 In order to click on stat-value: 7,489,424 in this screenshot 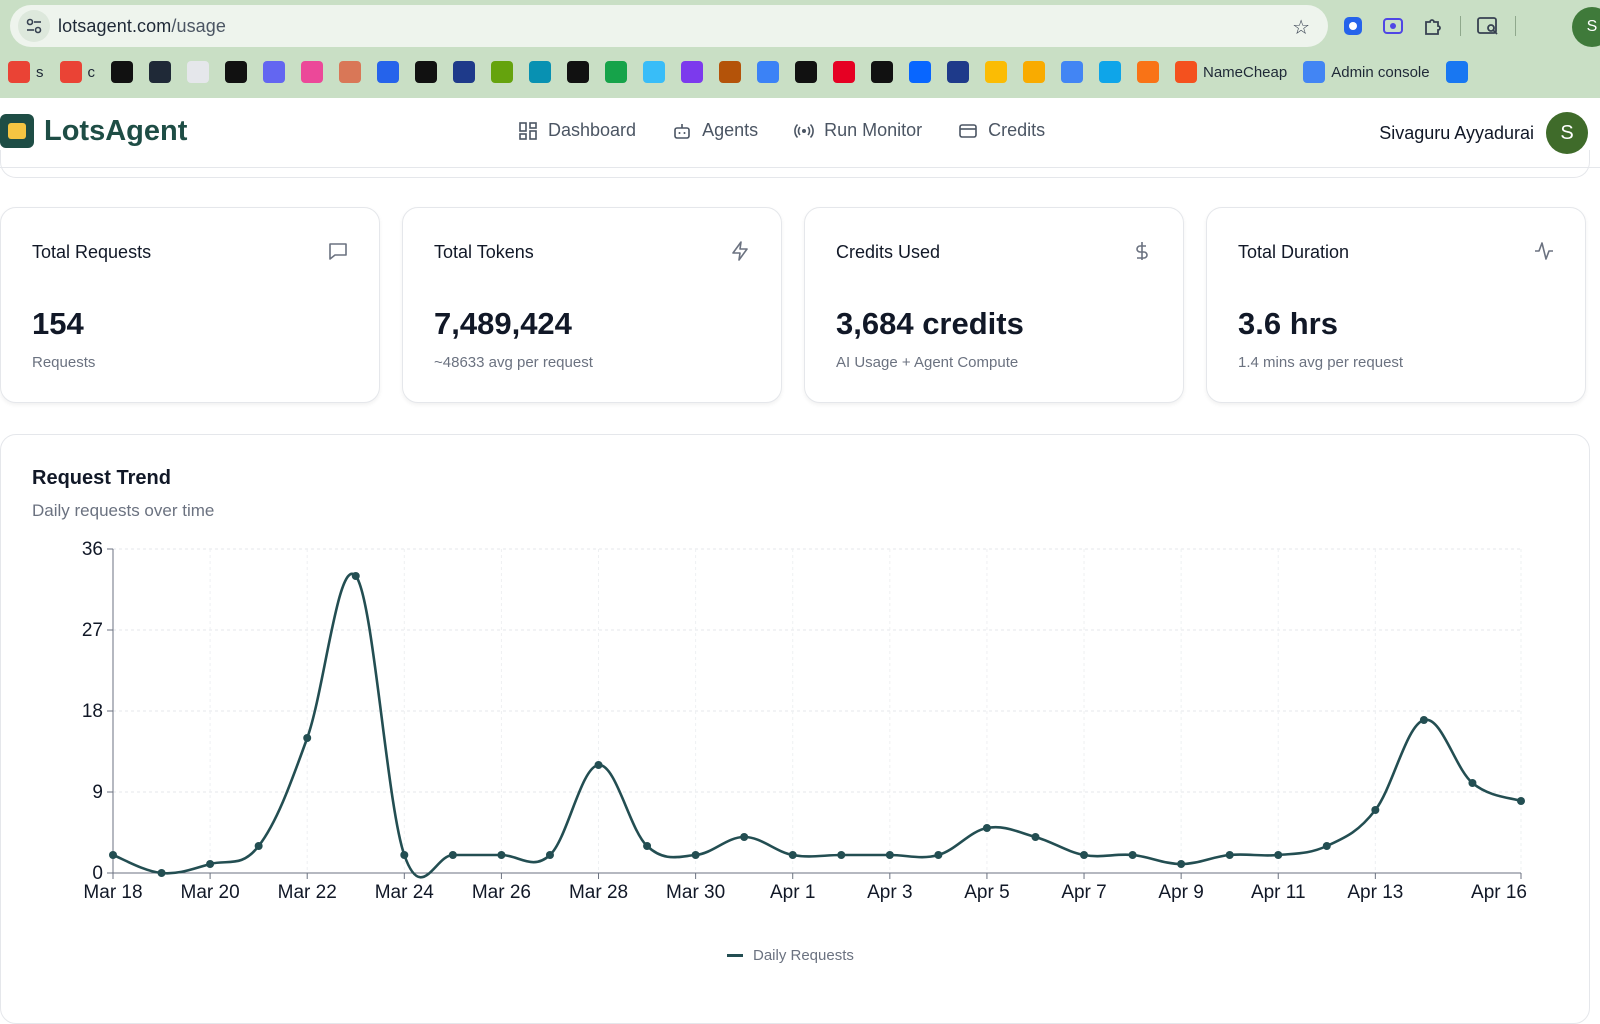, I will do `click(503, 323)`.